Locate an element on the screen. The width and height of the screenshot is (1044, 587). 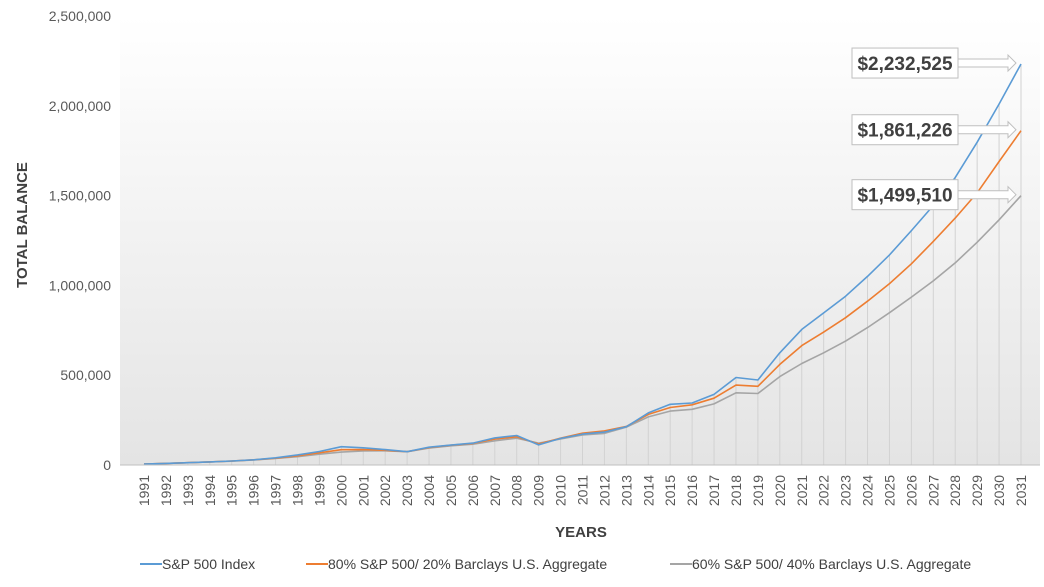
value-callouts: $2,232,525 $1,861,226 $1,499,510 is located at coordinates (934, 129).